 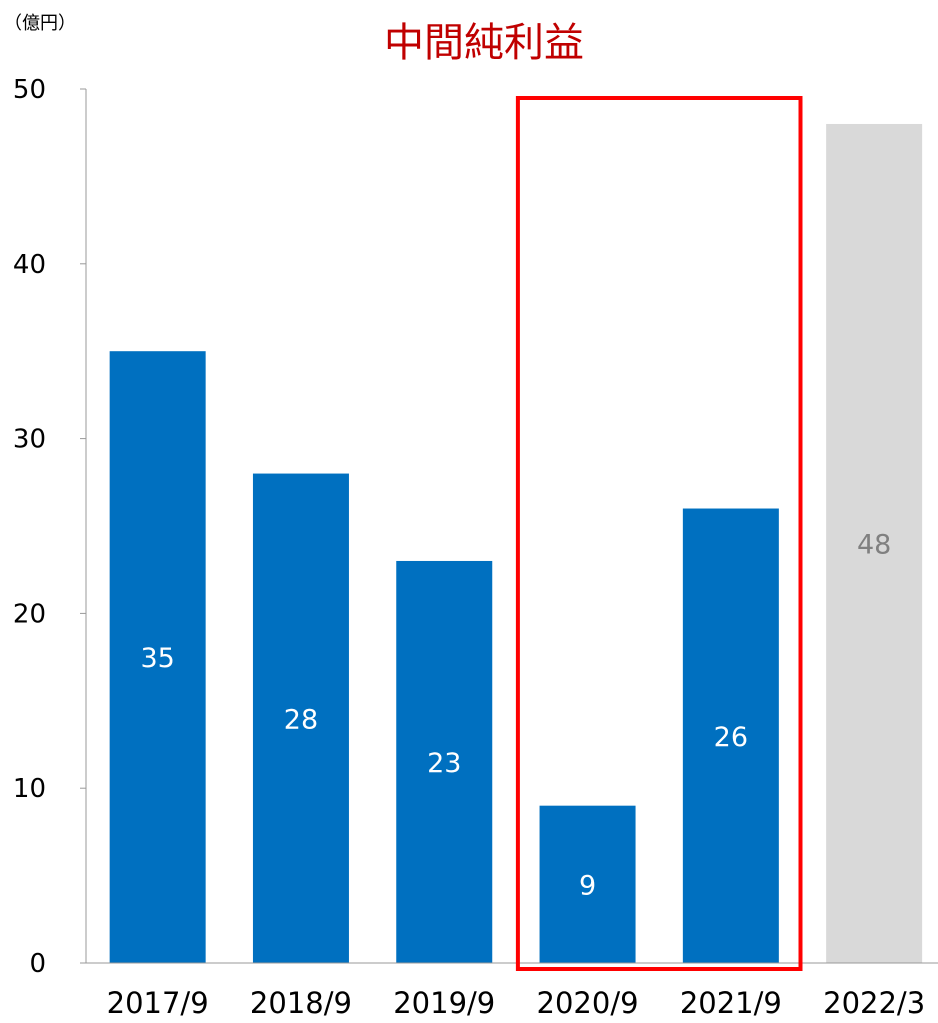 I want to click on data-label: 35, so click(x=157, y=658).